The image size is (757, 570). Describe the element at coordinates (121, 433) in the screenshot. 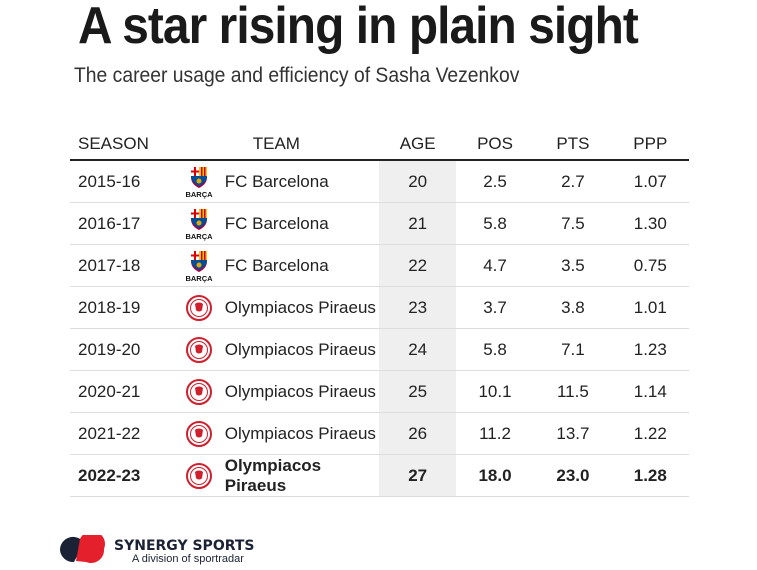

I see `season-cell: 2021-22` at that location.